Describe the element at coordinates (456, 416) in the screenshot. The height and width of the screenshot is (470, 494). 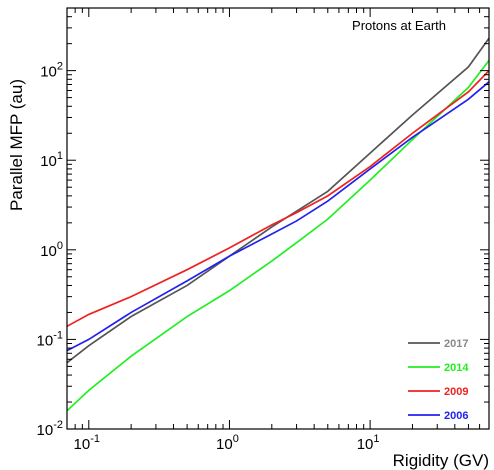
I see `legend-label-2006: 2006` at that location.